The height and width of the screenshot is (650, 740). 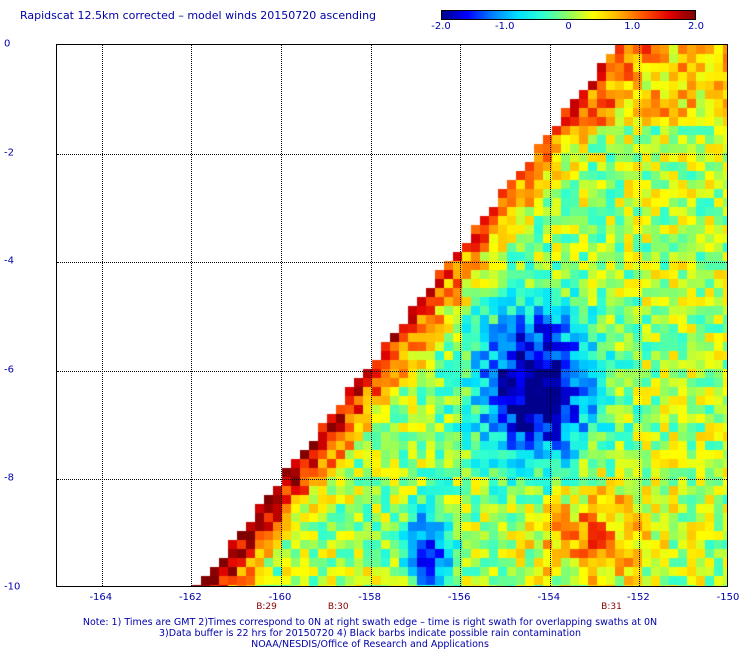 What do you see at coordinates (632, 26) in the screenshot?
I see `colorbar-tick-label: 1.0` at bounding box center [632, 26].